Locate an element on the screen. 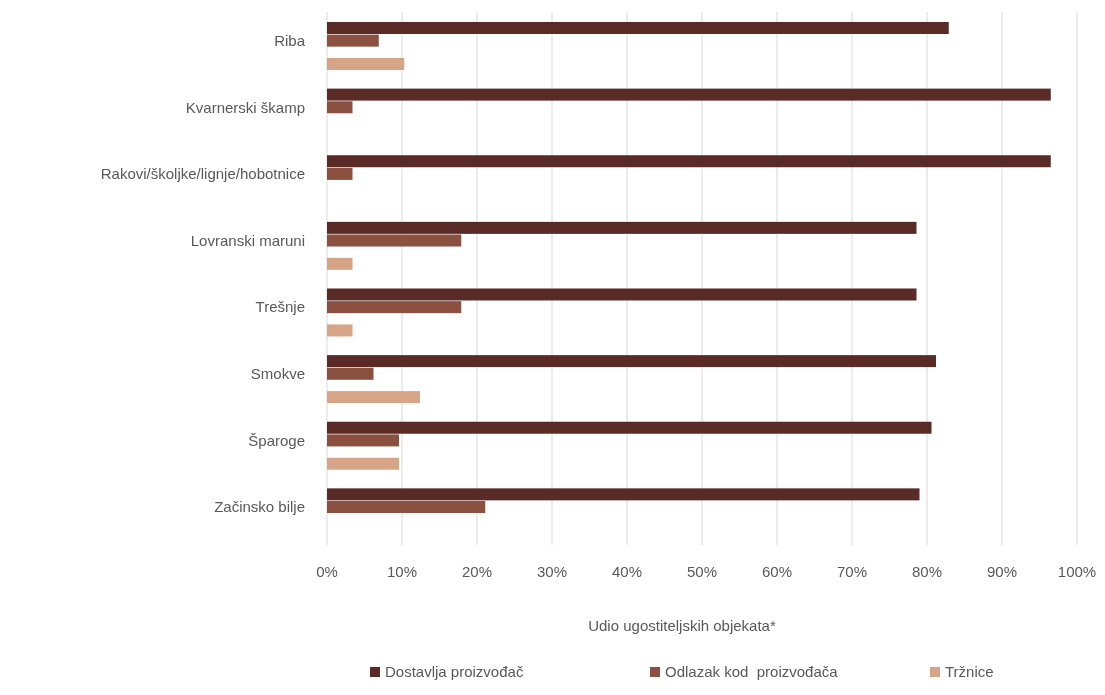  x-tick-label: 40% is located at coordinates (627, 571).